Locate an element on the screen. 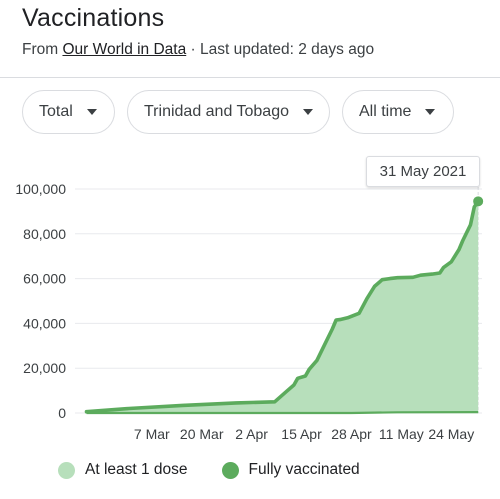  y-tick-label: 100,000 is located at coordinates (40, 189).